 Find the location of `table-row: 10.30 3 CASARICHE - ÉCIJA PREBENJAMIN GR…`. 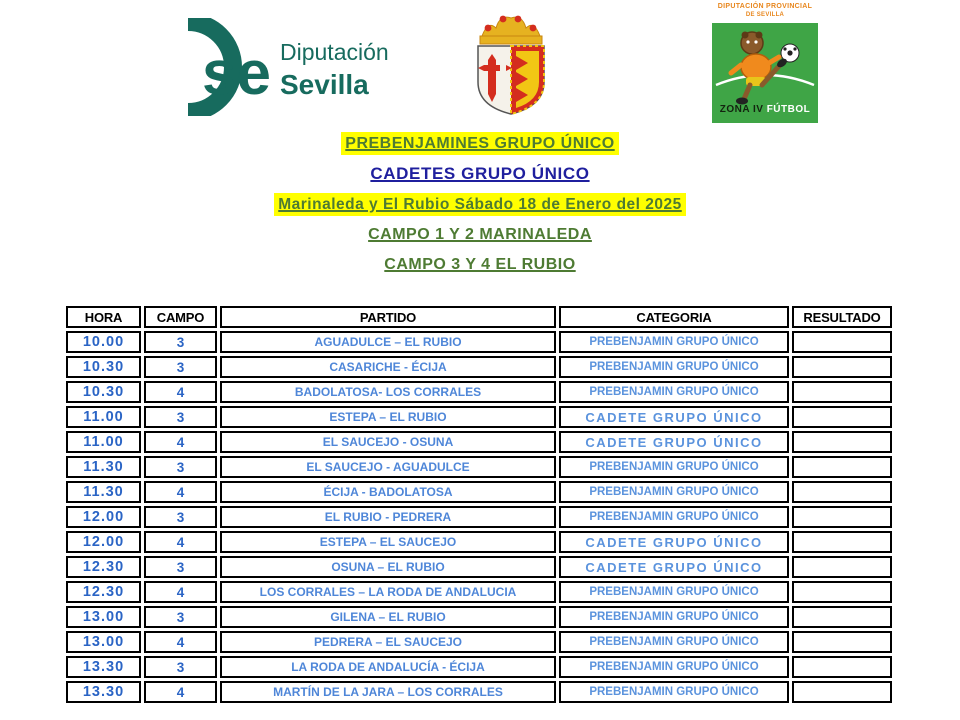

table-row: 10.30 3 CASARICHE - ÉCIJA PREBENJAMIN GR… is located at coordinates (479, 367).